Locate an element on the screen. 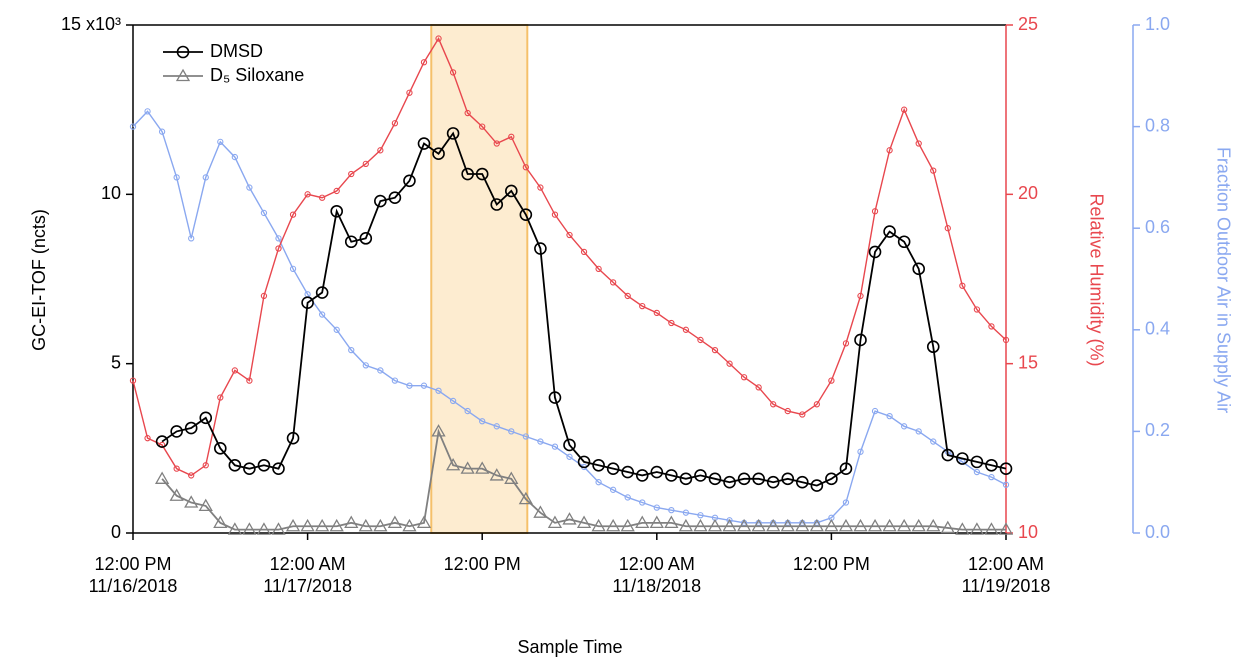  series-line is located at coordinates (583, 479).